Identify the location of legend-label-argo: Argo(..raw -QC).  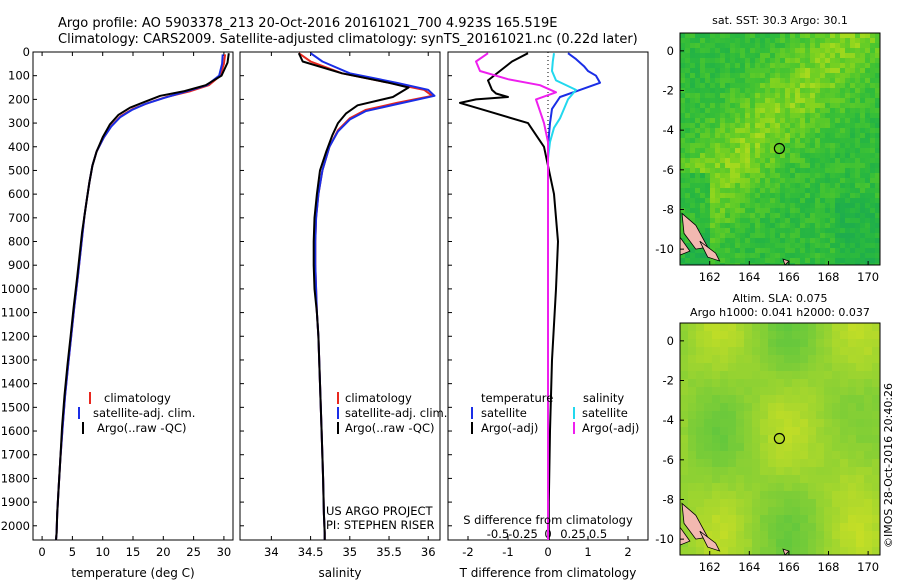
(390, 428).